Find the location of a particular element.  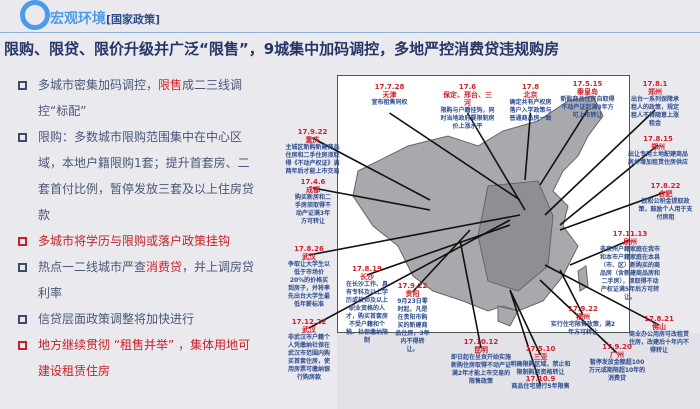

callout-text: 限购与户籍挂钩，同时当地政府要限制房价上涨水平 is located at coordinates (467, 118).